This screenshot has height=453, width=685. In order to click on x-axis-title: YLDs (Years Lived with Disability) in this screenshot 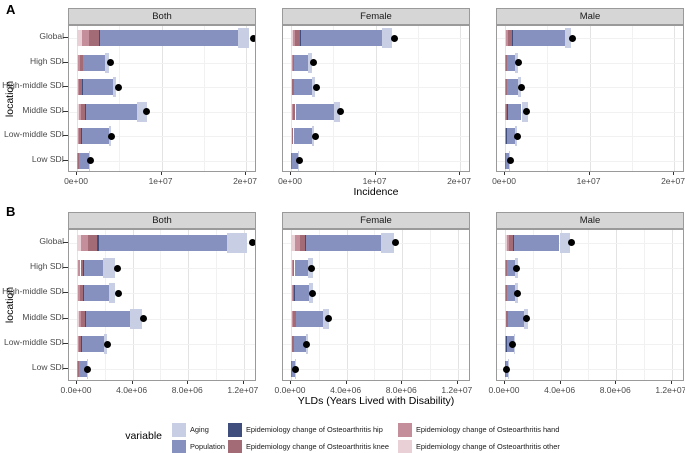, I will do `click(376, 401)`.